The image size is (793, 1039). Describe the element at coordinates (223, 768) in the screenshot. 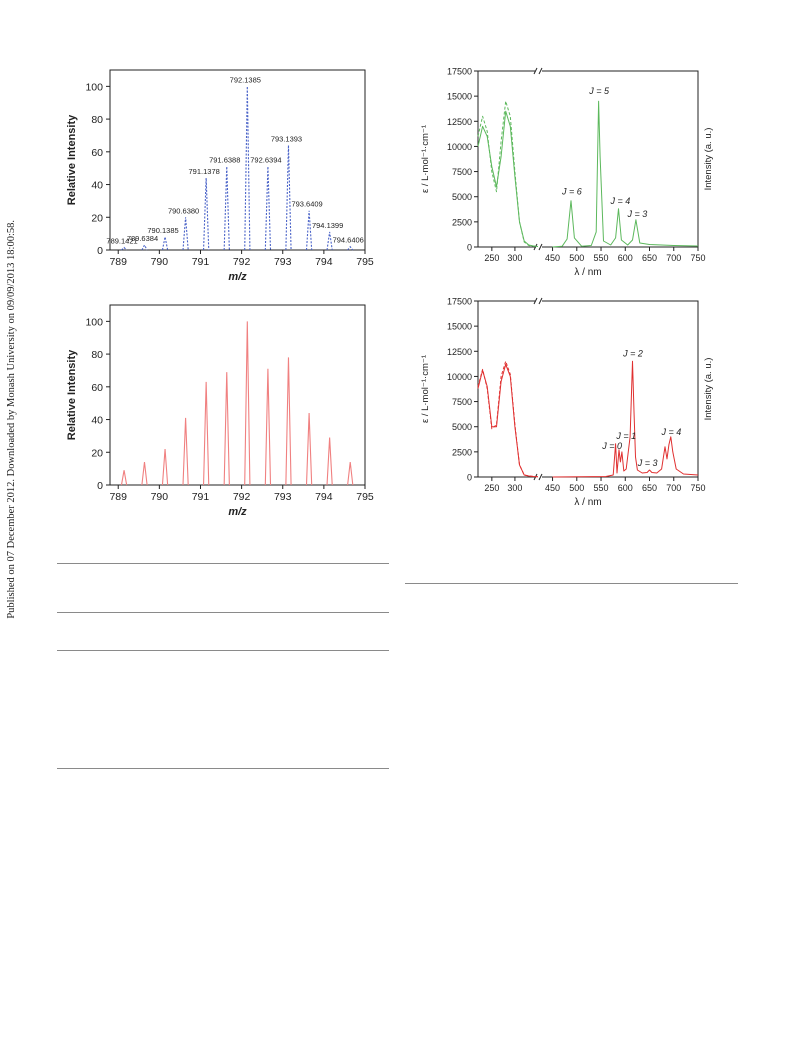

I see `table-rule-bottom` at that location.